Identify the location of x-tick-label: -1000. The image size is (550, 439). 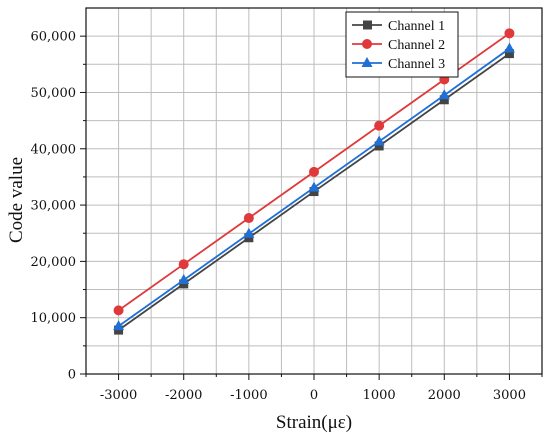
(248, 395).